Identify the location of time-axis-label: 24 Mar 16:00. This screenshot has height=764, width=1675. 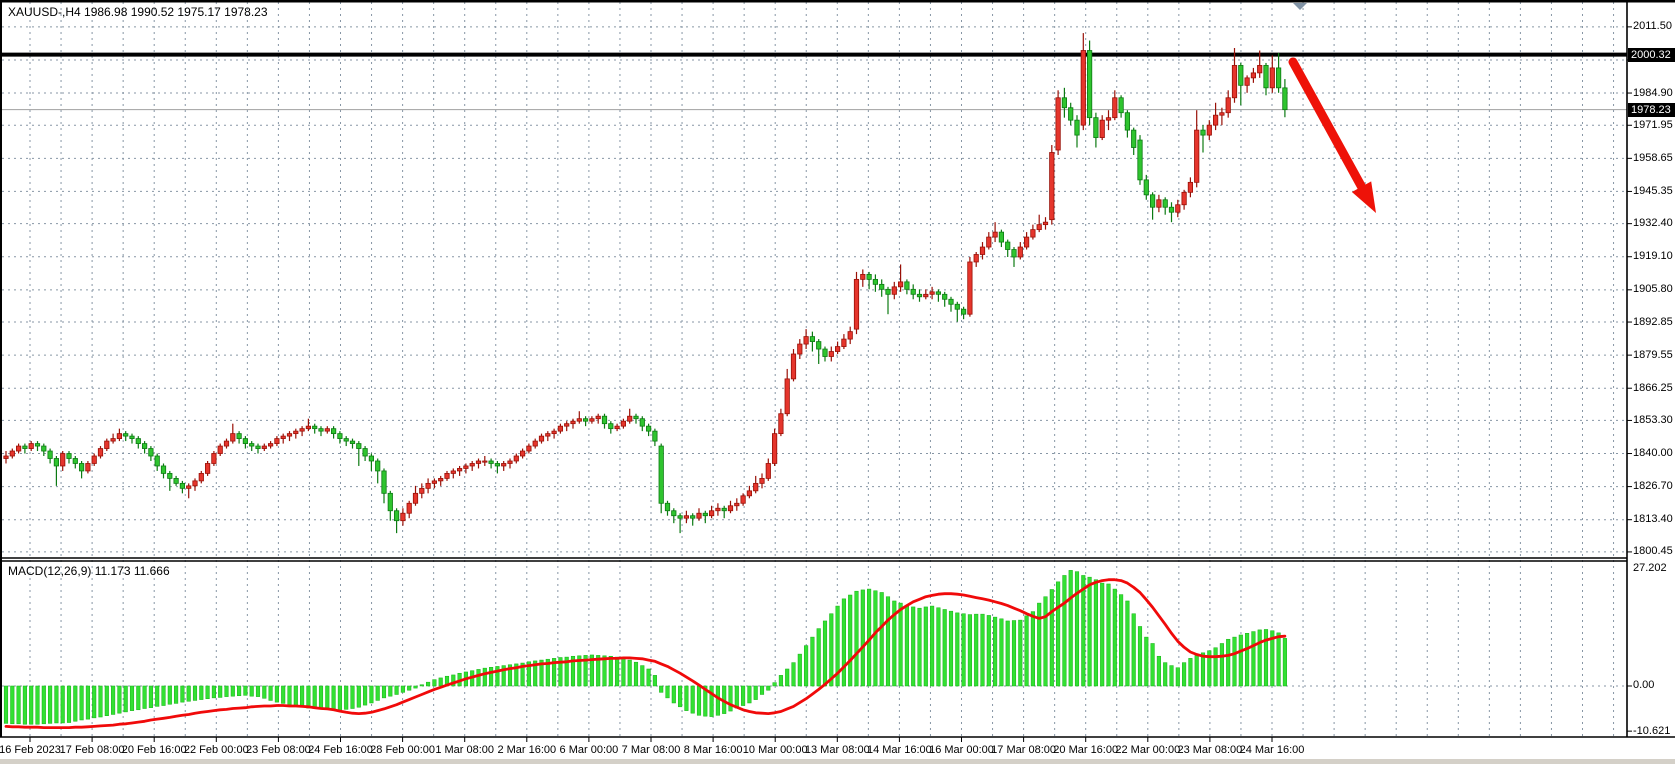
(1272, 750).